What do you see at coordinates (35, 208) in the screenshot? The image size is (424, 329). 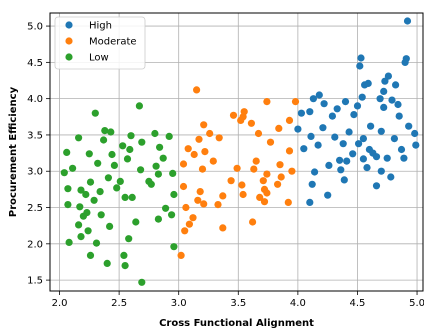 I see `y-tick-label: 2.5` at bounding box center [35, 208].